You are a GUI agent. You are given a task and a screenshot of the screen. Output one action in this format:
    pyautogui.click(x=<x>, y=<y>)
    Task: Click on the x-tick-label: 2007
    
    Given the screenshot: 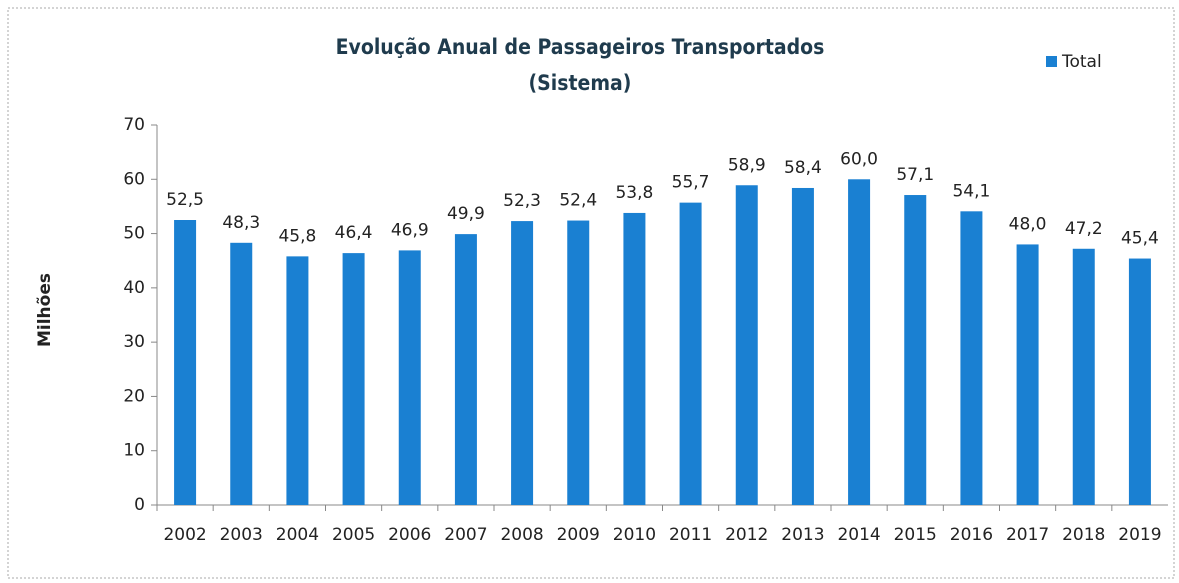 What is the action you would take?
    pyautogui.click(x=465, y=535)
    